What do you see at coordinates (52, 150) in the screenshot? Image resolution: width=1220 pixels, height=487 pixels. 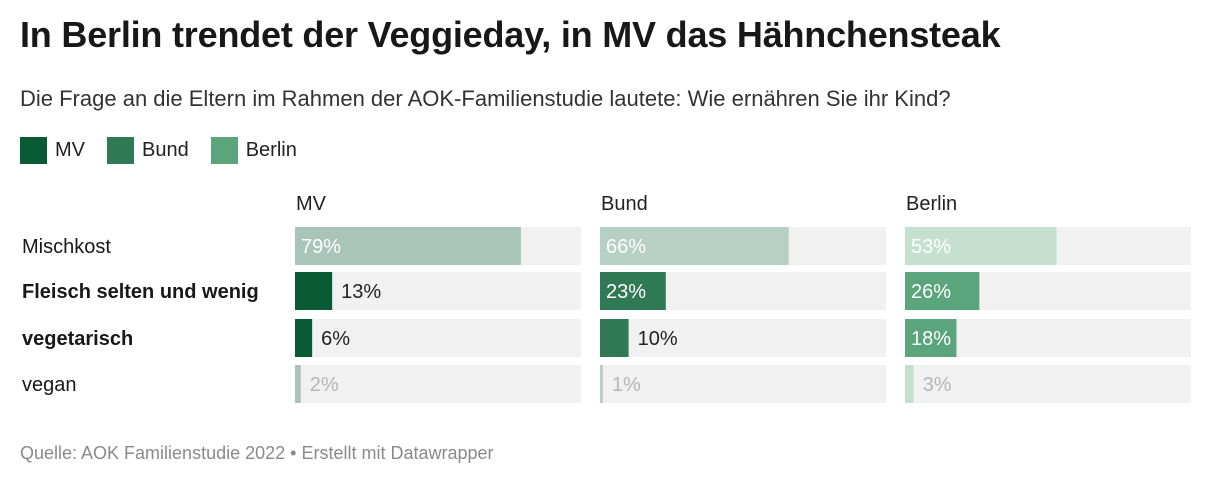 I see `legend-item-mv: MV` at bounding box center [52, 150].